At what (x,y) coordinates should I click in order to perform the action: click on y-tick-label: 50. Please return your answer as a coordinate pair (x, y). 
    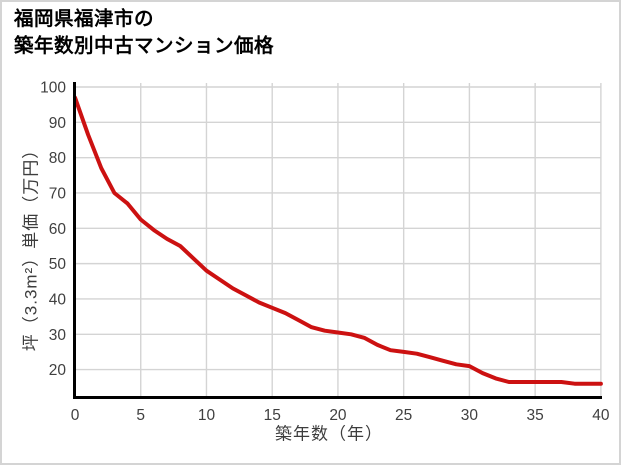
    Looking at the image, I should click on (58, 264).